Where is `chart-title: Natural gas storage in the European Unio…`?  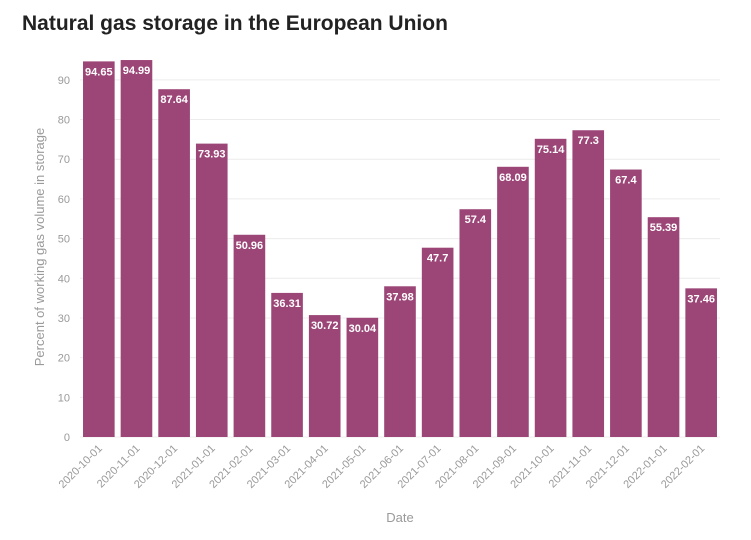 chart-title: Natural gas storage in the European Unio… is located at coordinates (235, 23).